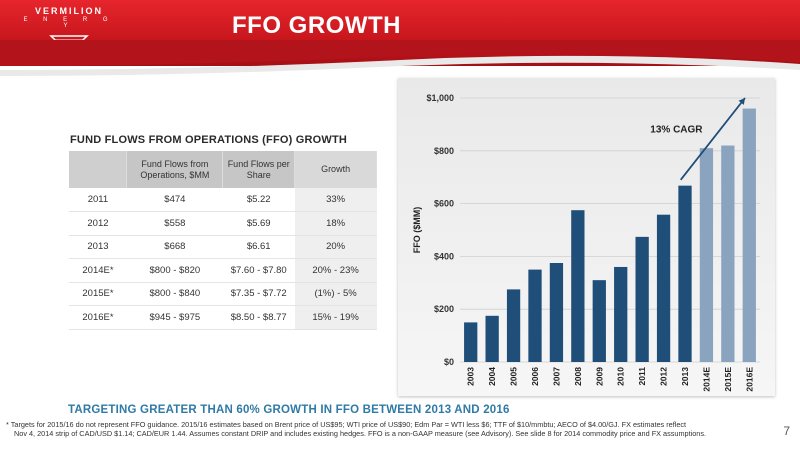  Describe the element at coordinates (749, 379) in the screenshot. I see `x-tick-label: 2016E` at that location.